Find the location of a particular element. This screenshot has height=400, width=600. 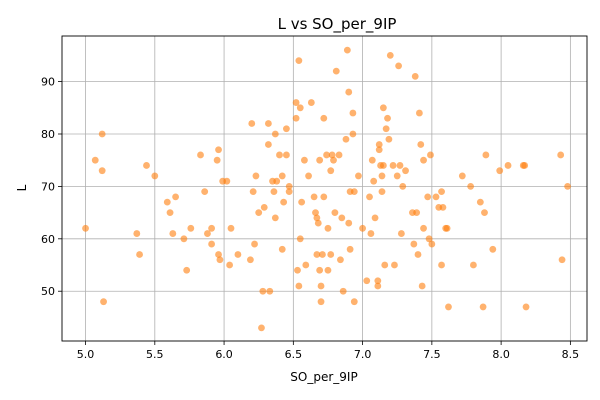

y-tick-label: 90 is located at coordinates (48, 82).